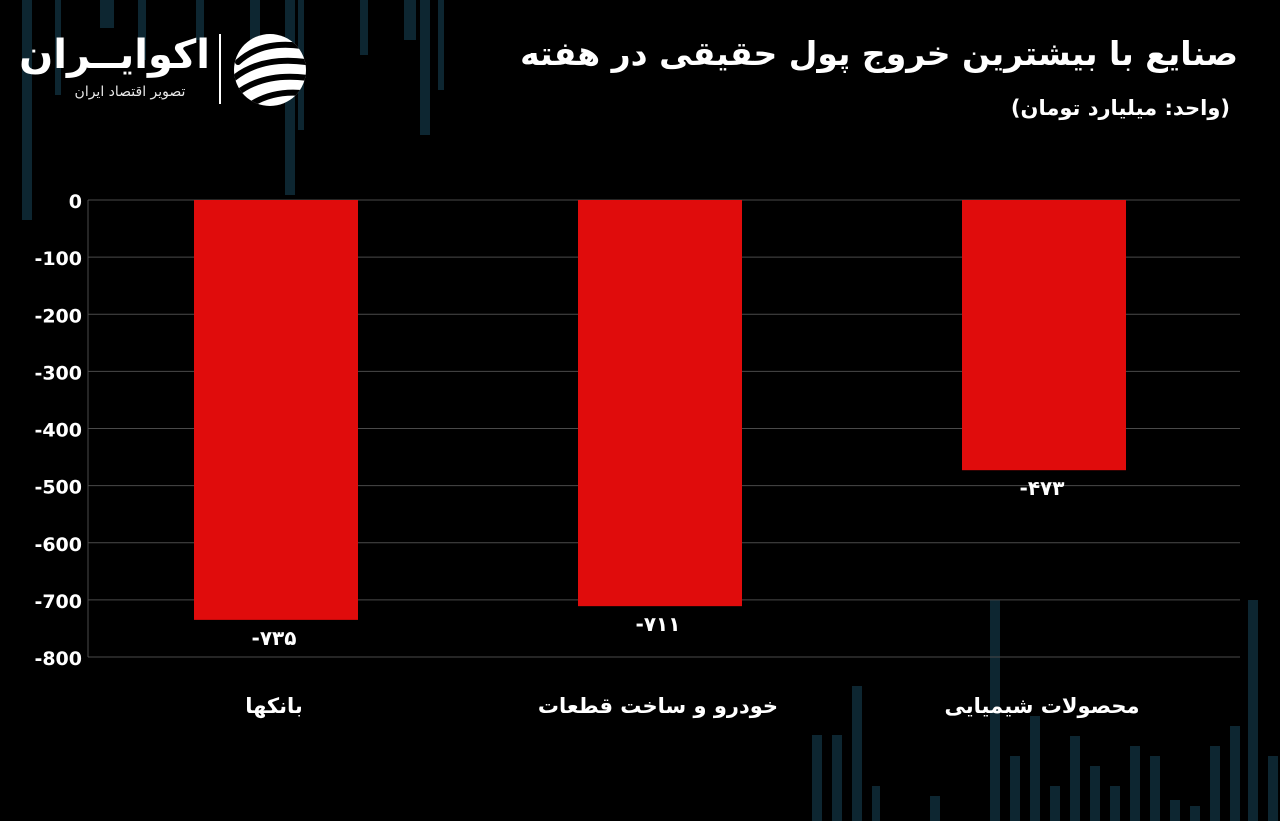  I want to click on y-tick-label: -300, so click(58, 373).